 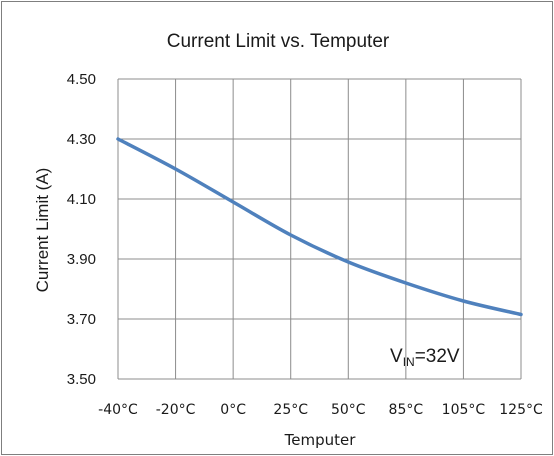 What do you see at coordinates (81, 199) in the screenshot?
I see `y-tick-label: 4.10` at bounding box center [81, 199].